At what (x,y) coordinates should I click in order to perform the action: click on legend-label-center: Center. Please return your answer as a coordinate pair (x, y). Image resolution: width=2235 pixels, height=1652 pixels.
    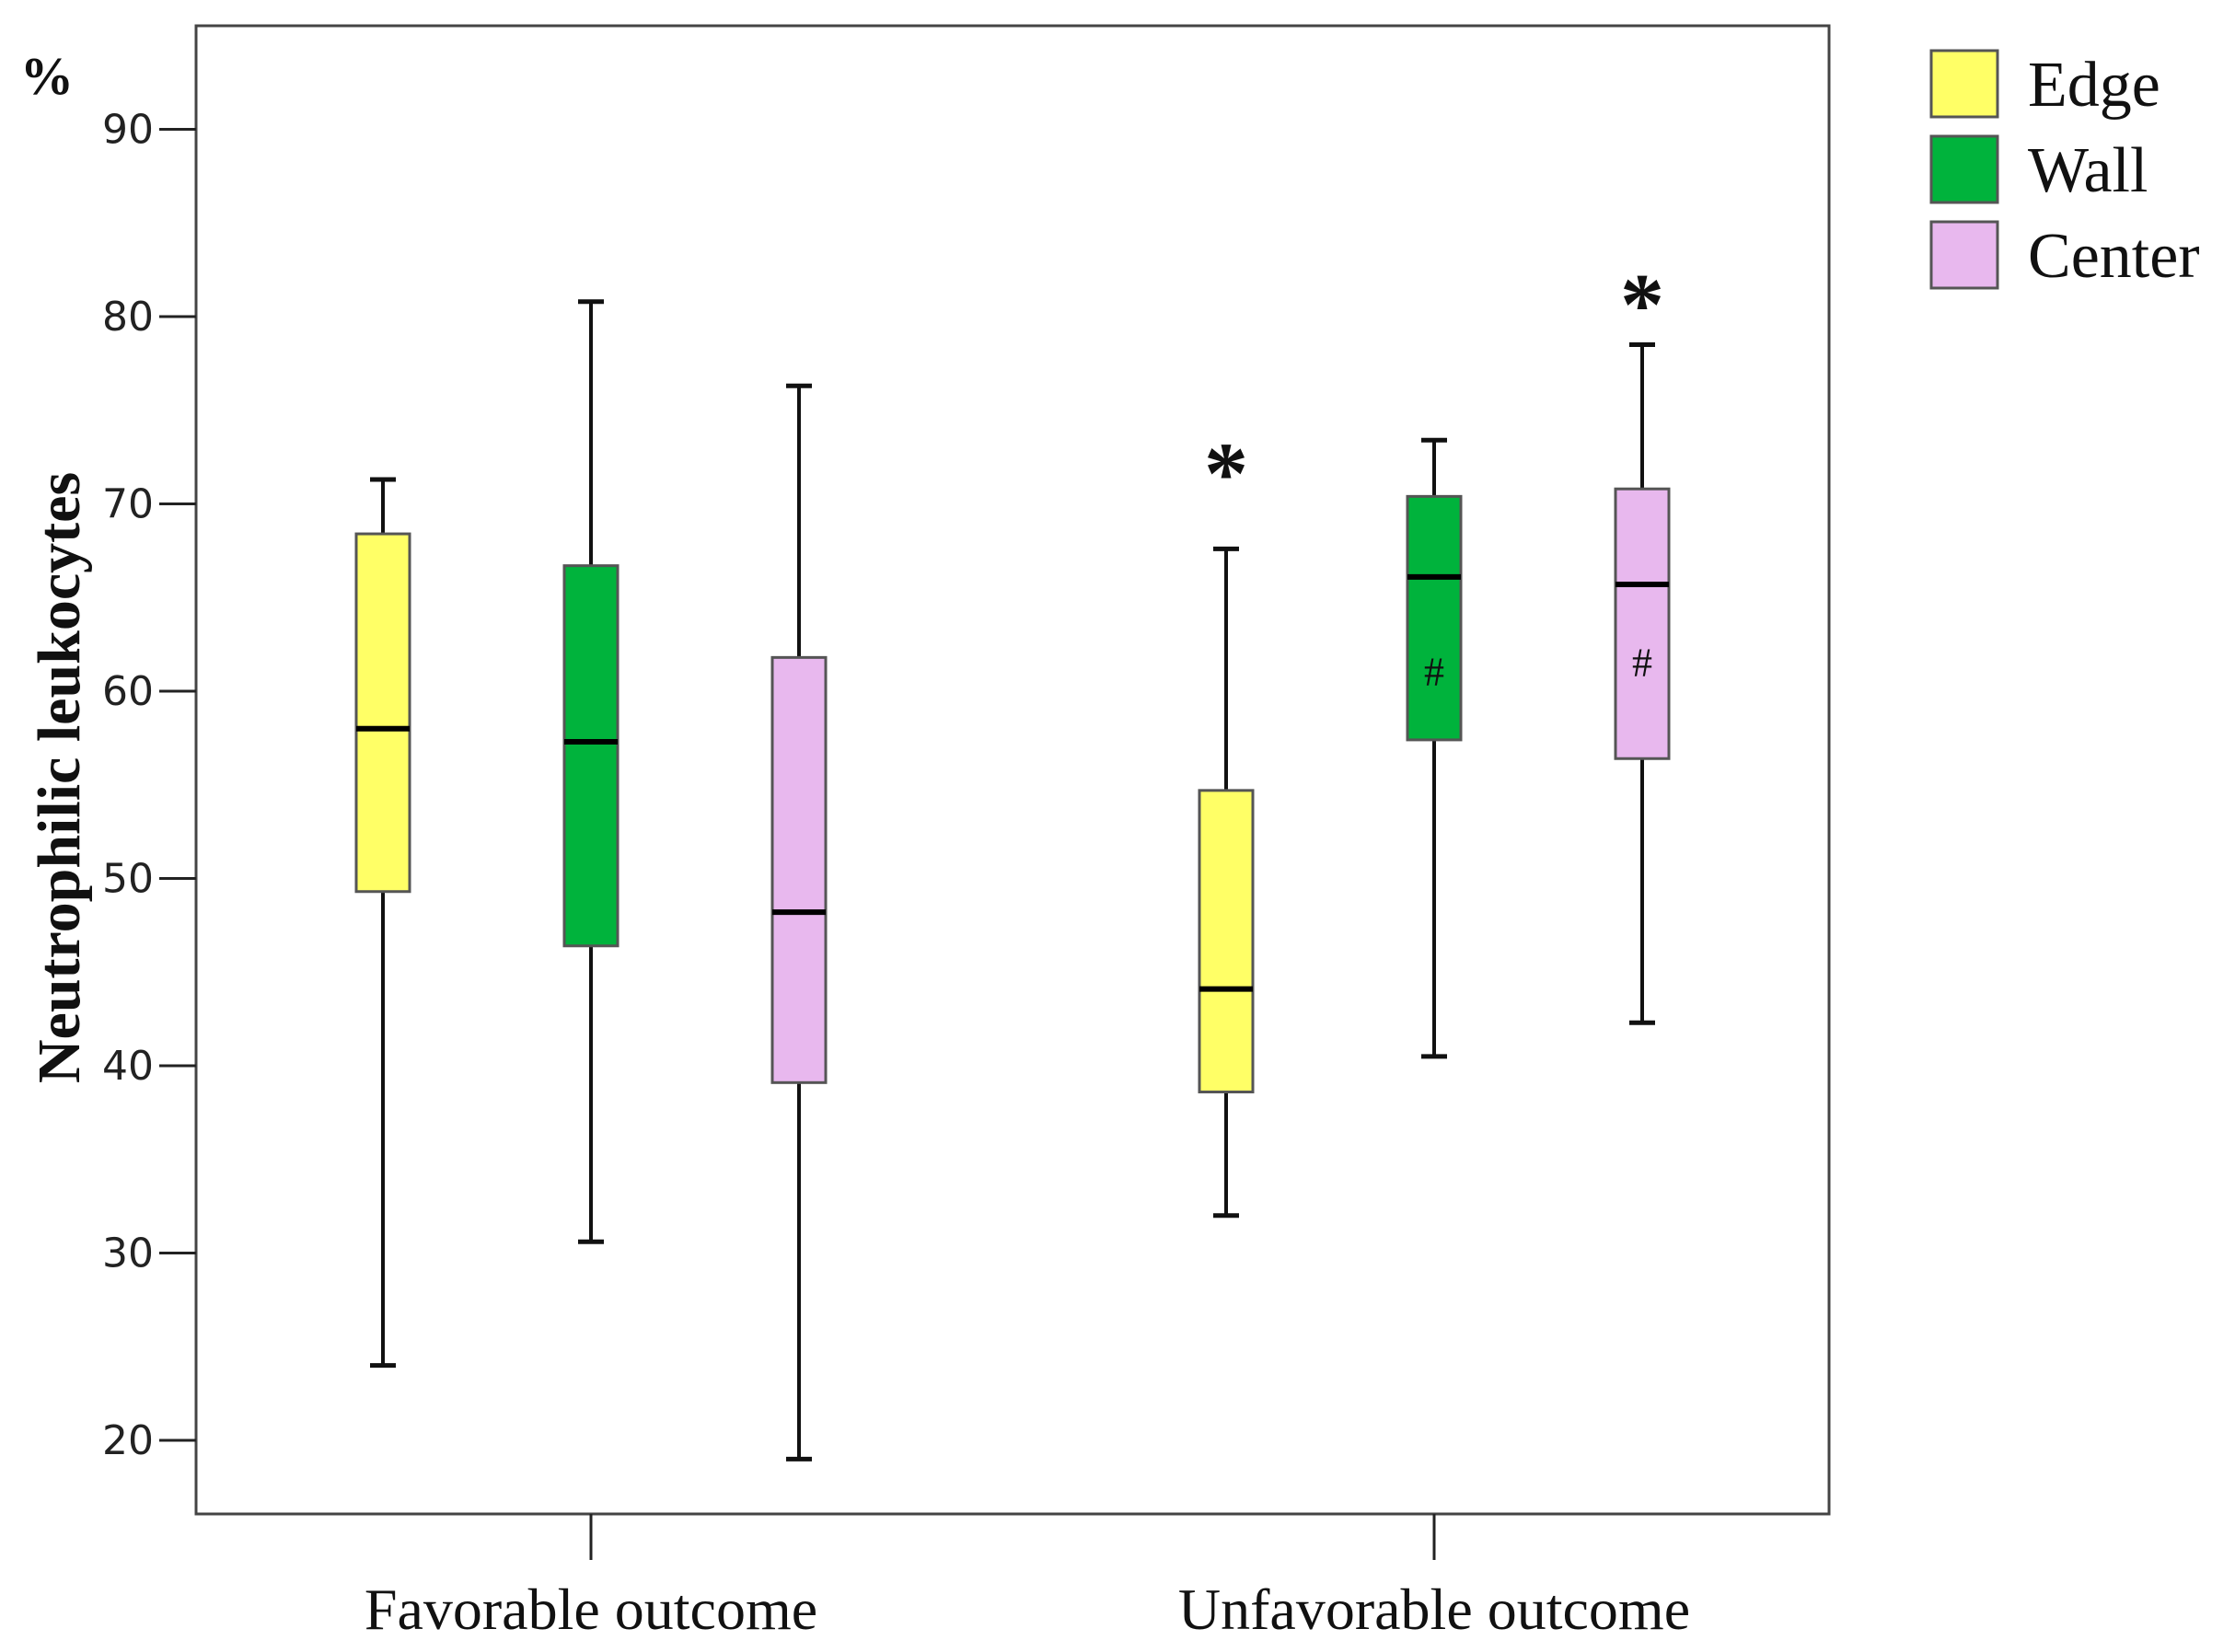
    Looking at the image, I should click on (2114, 256).